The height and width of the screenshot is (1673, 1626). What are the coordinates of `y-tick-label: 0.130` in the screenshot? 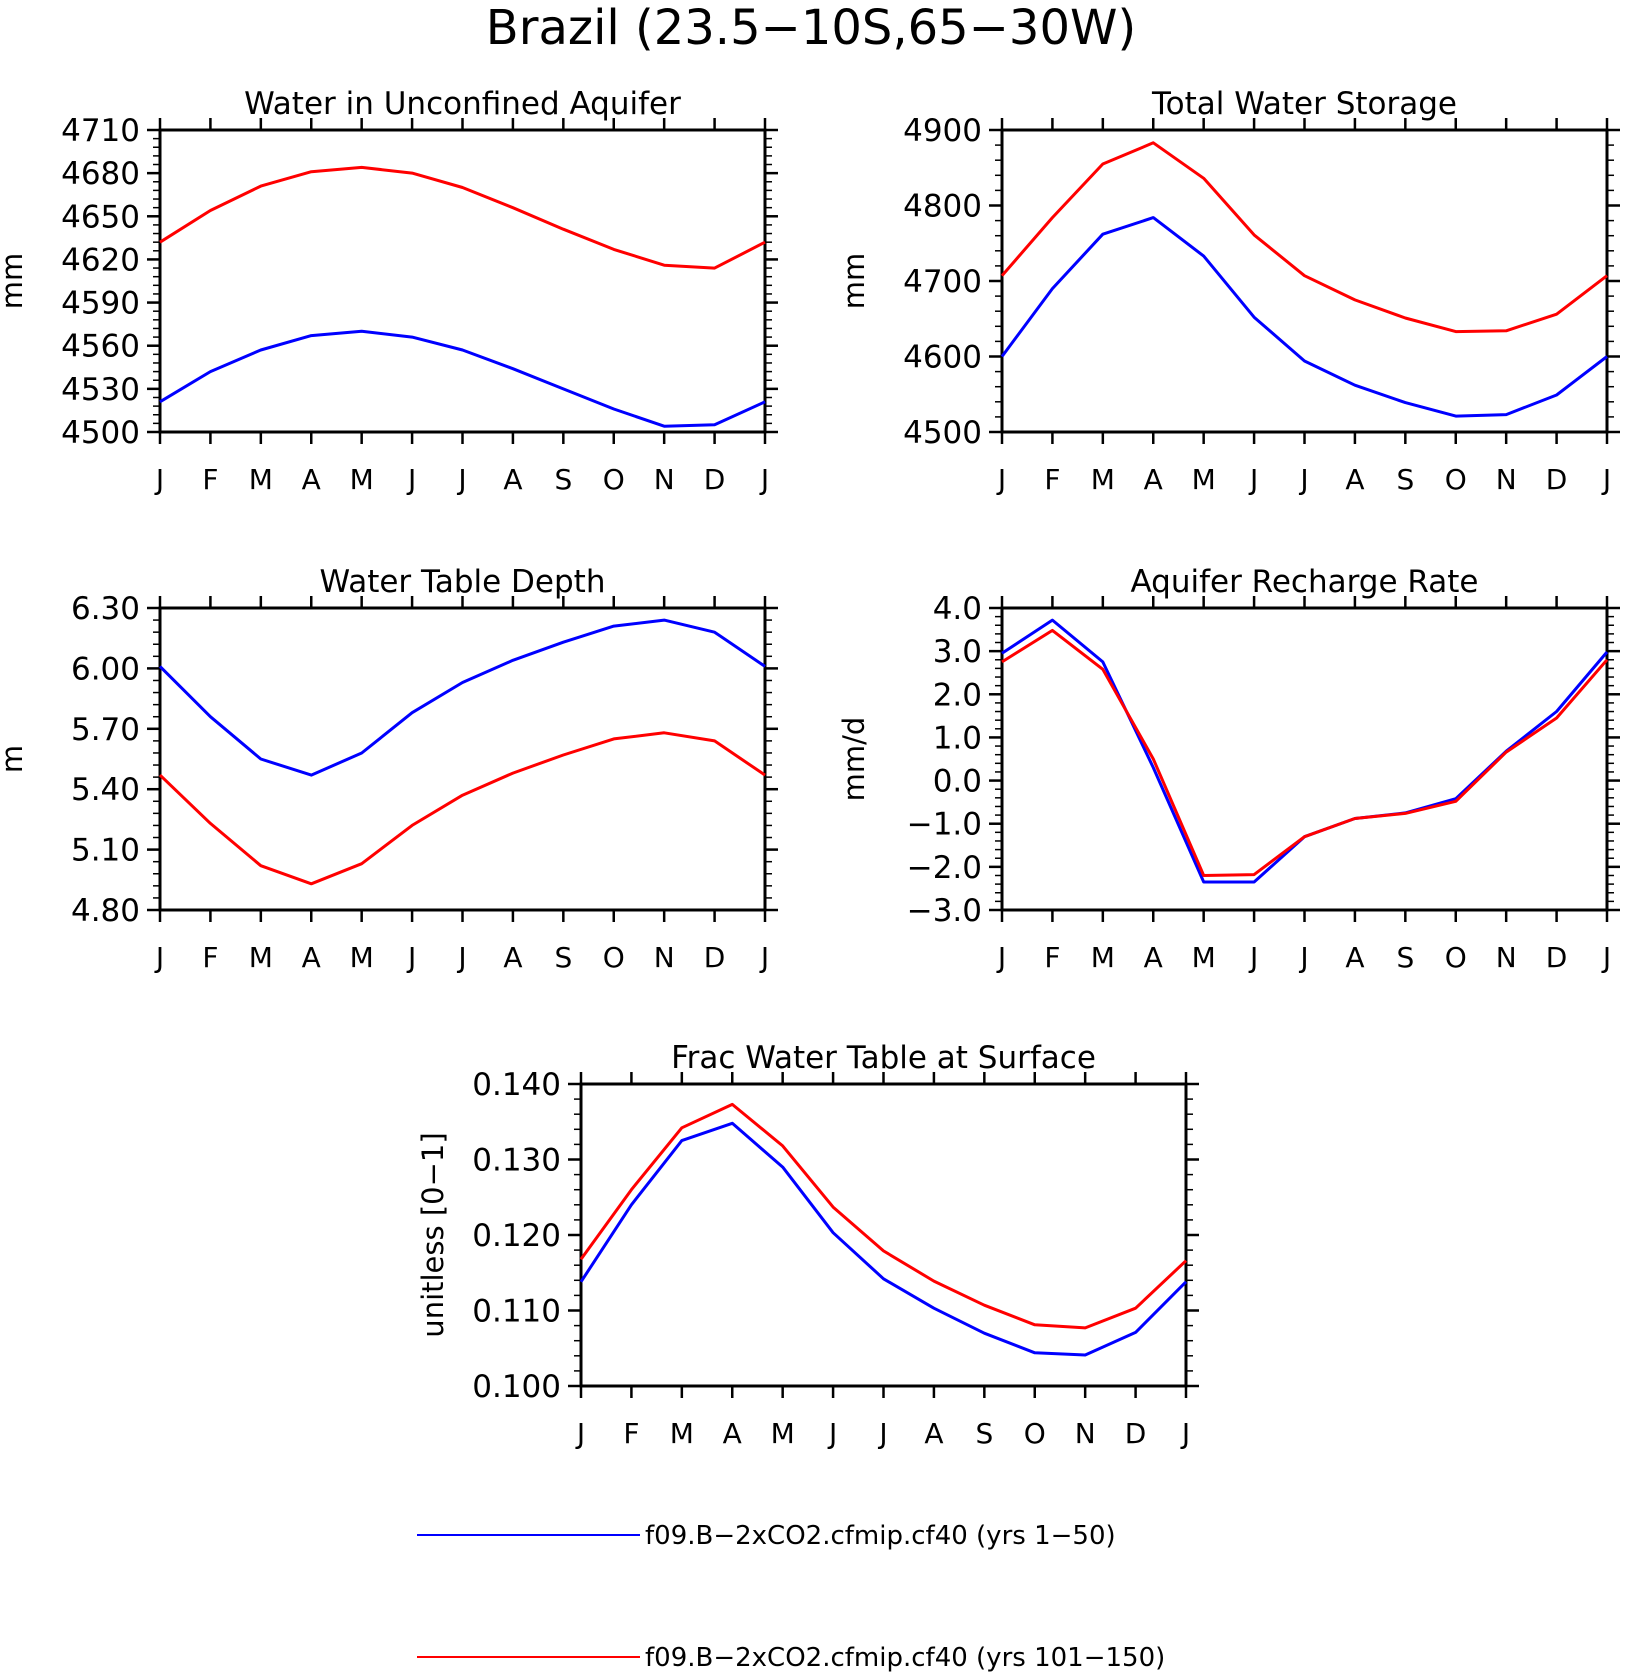 It's located at (516, 1161).